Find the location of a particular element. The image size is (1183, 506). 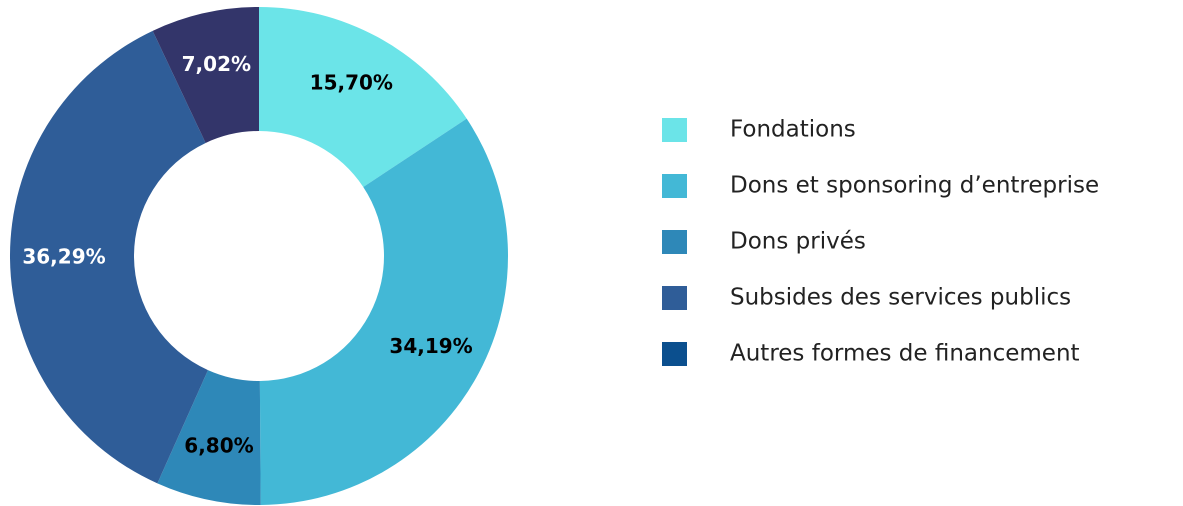

legend-label: Dons privés is located at coordinates (798, 242).